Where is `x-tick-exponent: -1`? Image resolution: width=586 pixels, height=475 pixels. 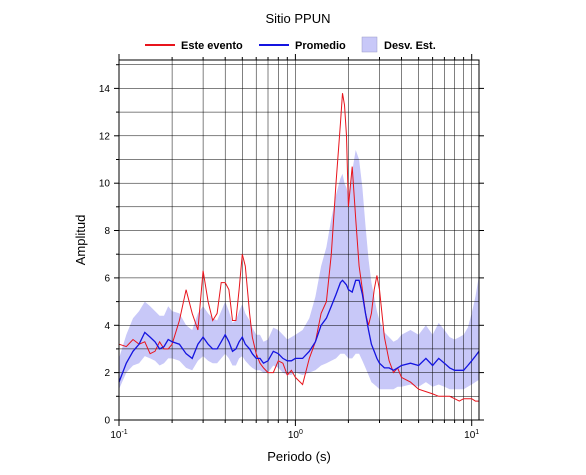
x-tick-exponent: -1 is located at coordinates (124, 432).